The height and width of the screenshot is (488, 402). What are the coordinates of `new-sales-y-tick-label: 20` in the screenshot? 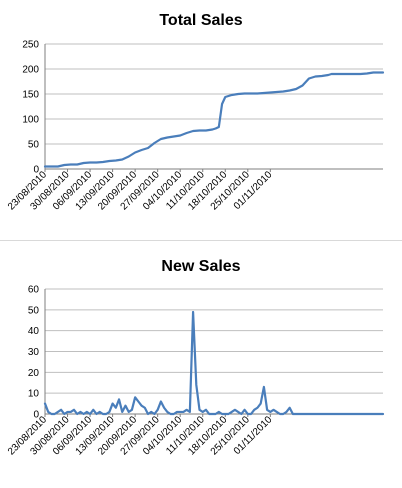 It's located at (34, 373).